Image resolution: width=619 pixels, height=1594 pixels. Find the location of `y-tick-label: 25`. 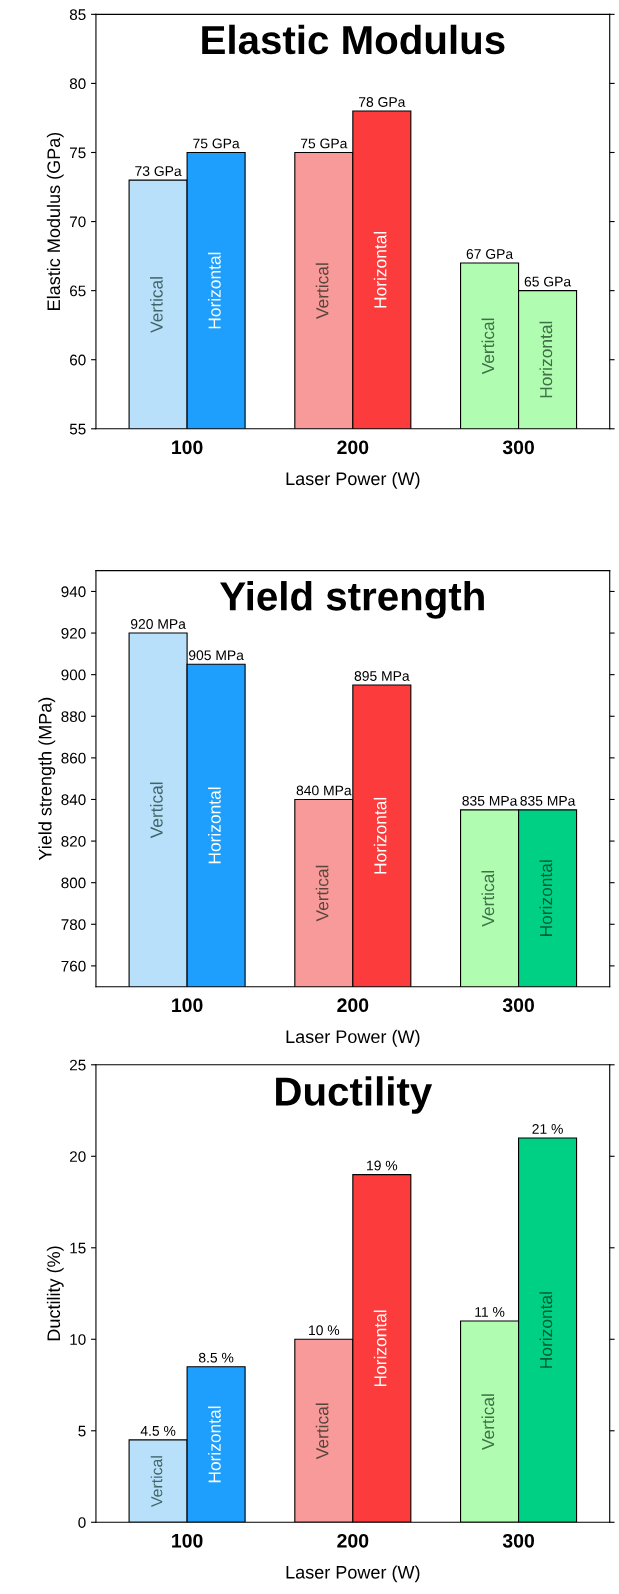

y-tick-label: 25 is located at coordinates (78, 1065).